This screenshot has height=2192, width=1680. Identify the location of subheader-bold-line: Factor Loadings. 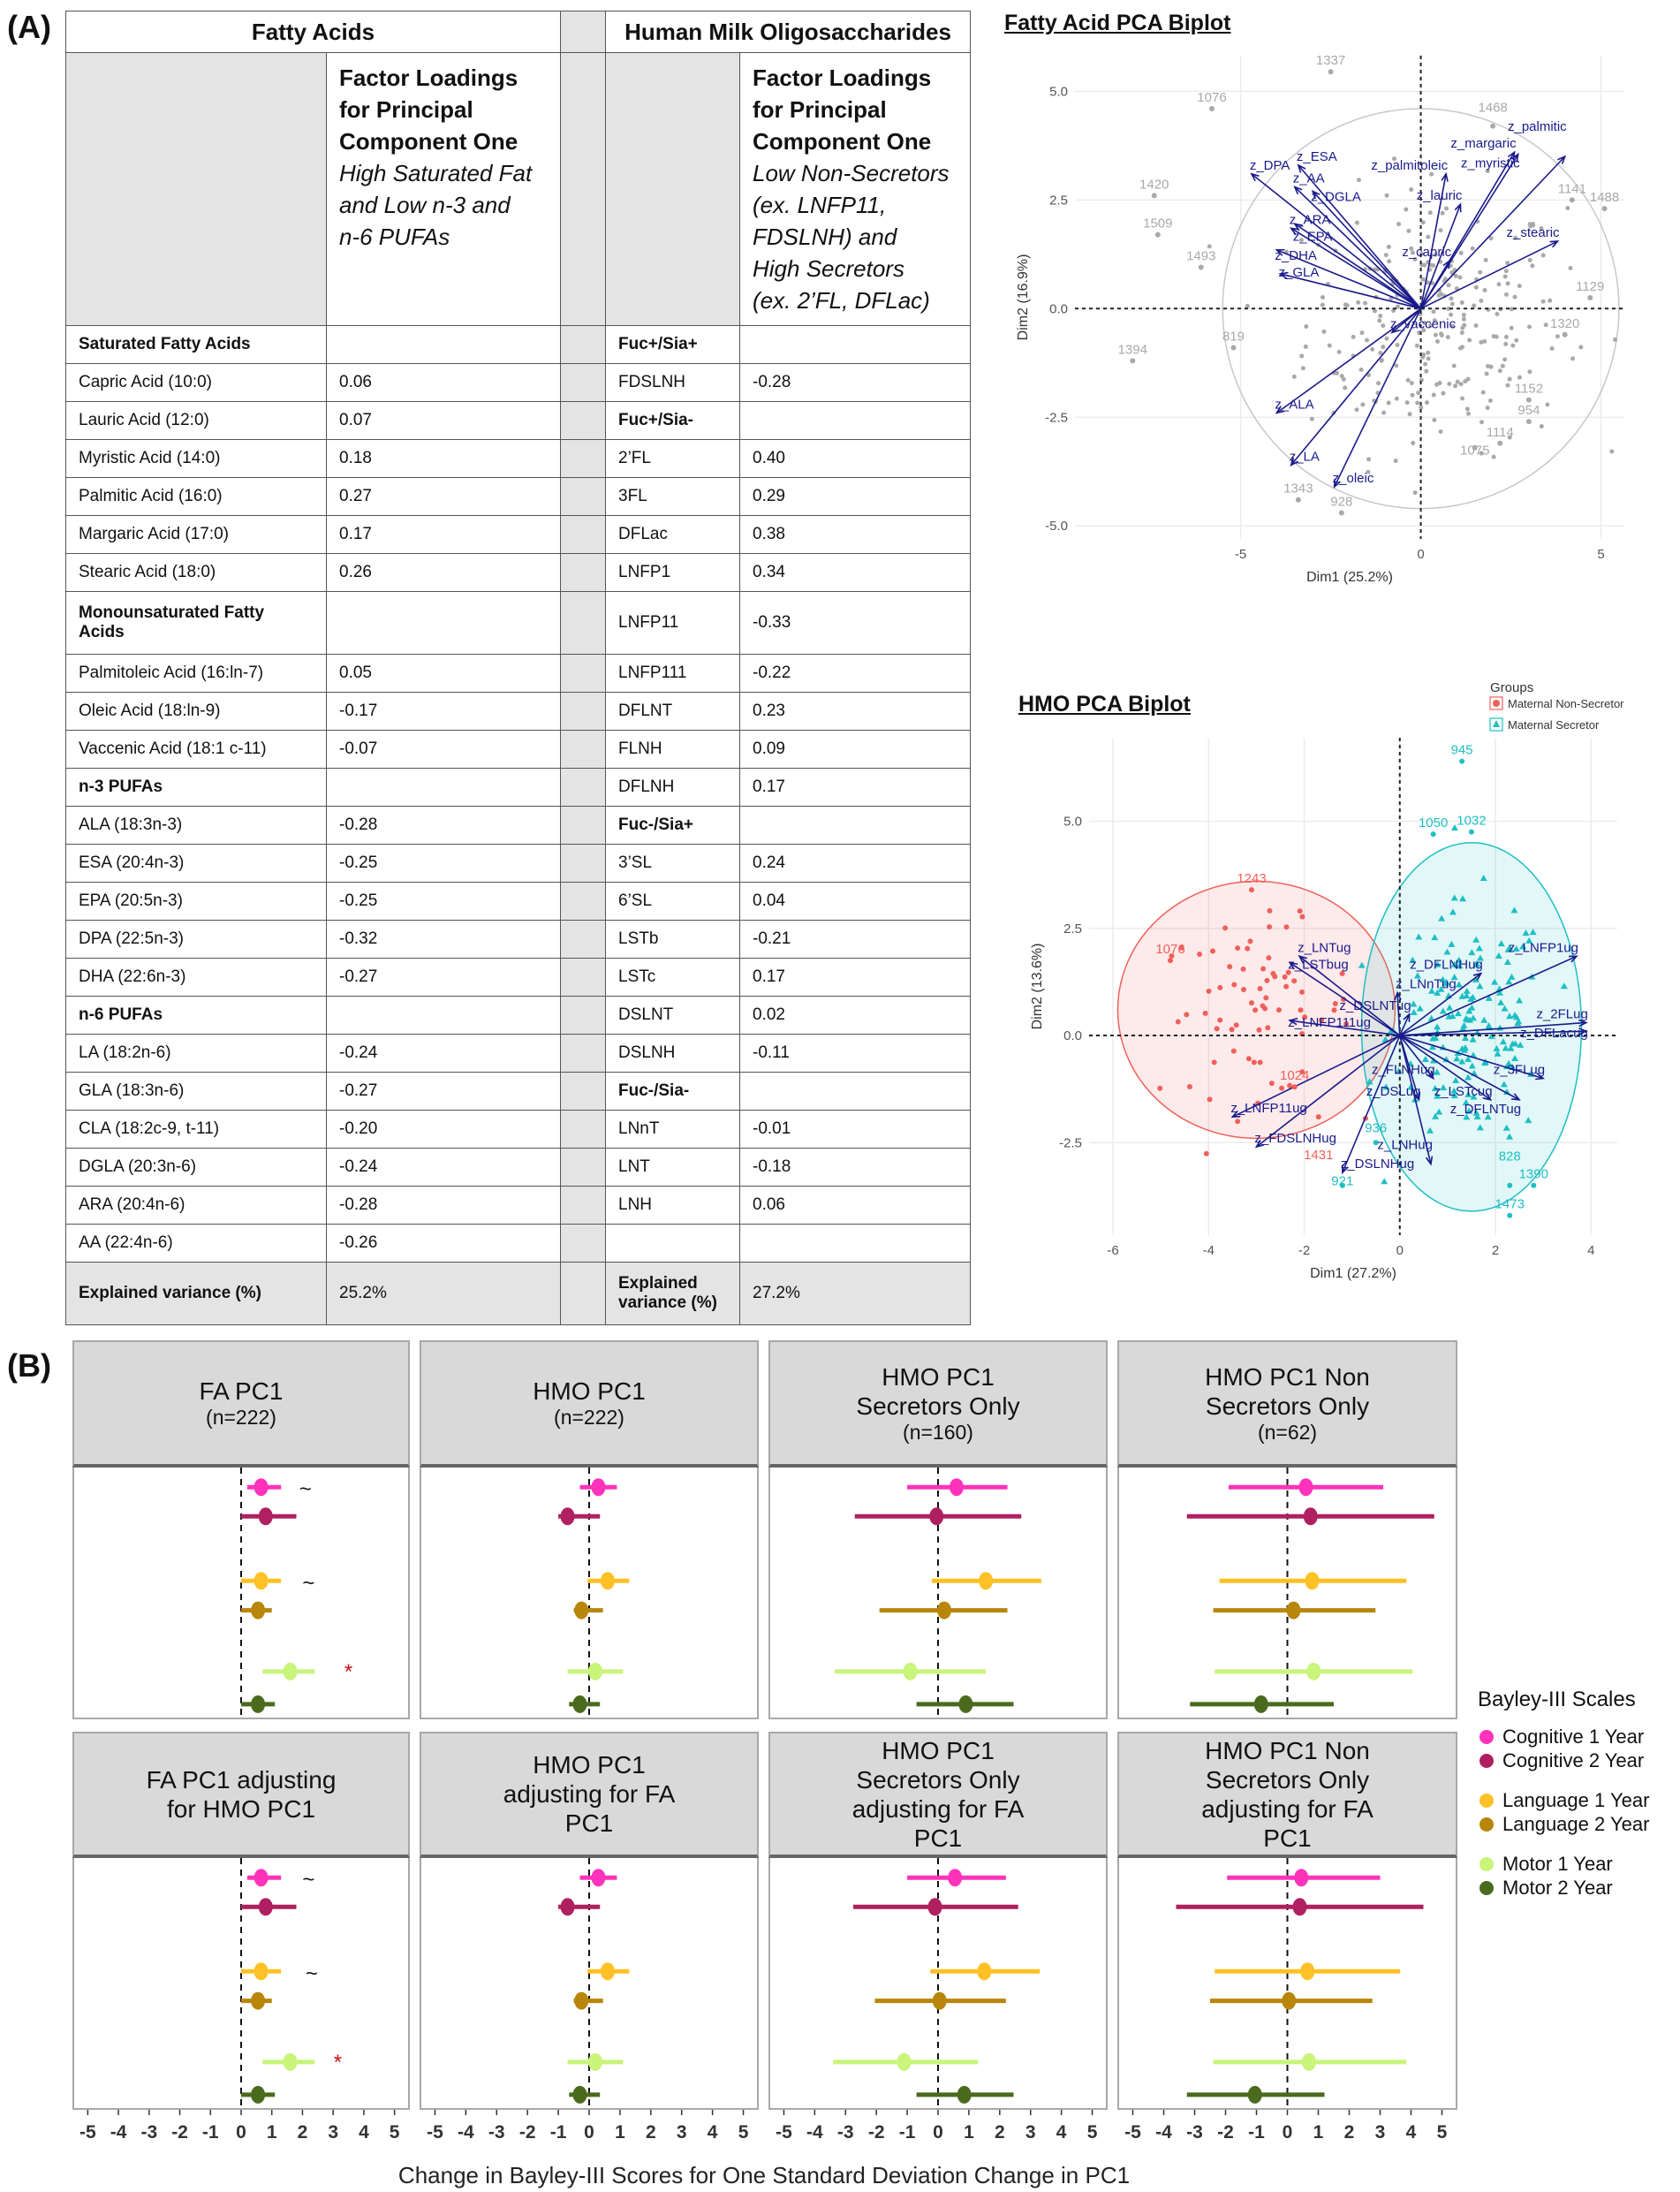
(428, 77).